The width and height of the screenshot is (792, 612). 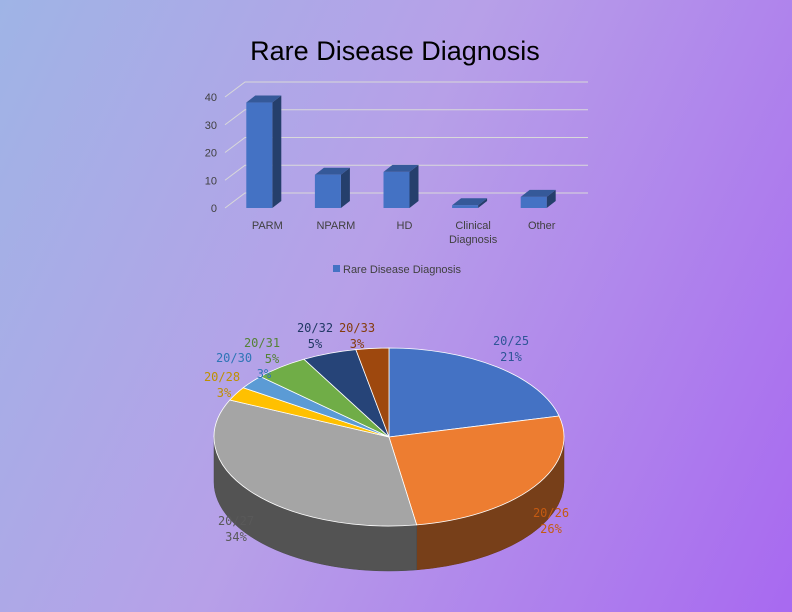 I want to click on pie-label-percent: 34%, so click(x=236, y=537).